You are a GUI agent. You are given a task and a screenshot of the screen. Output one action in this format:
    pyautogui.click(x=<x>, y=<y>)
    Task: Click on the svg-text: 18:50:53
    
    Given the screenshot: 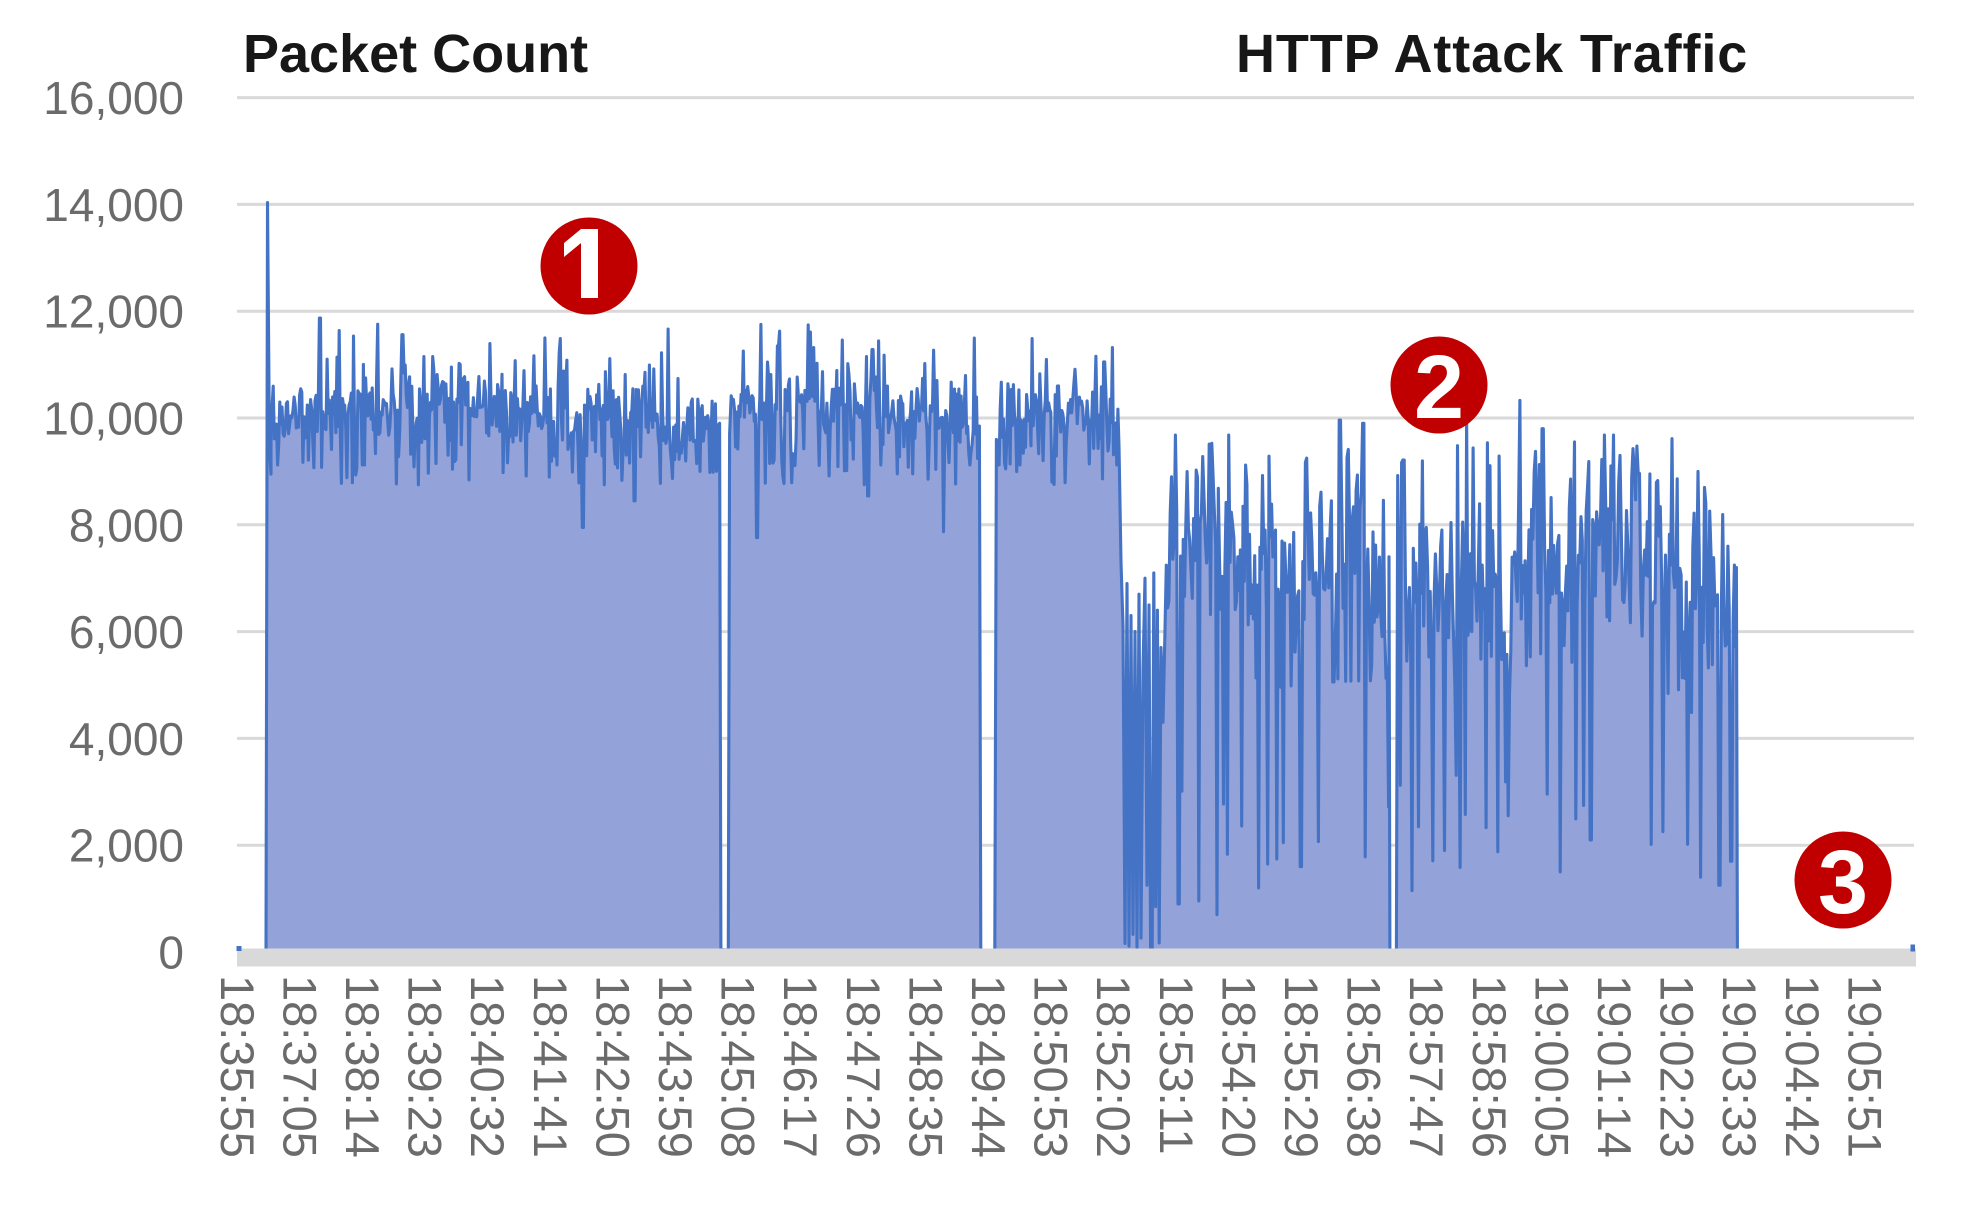 What is the action you would take?
    pyautogui.click(x=1051, y=1066)
    